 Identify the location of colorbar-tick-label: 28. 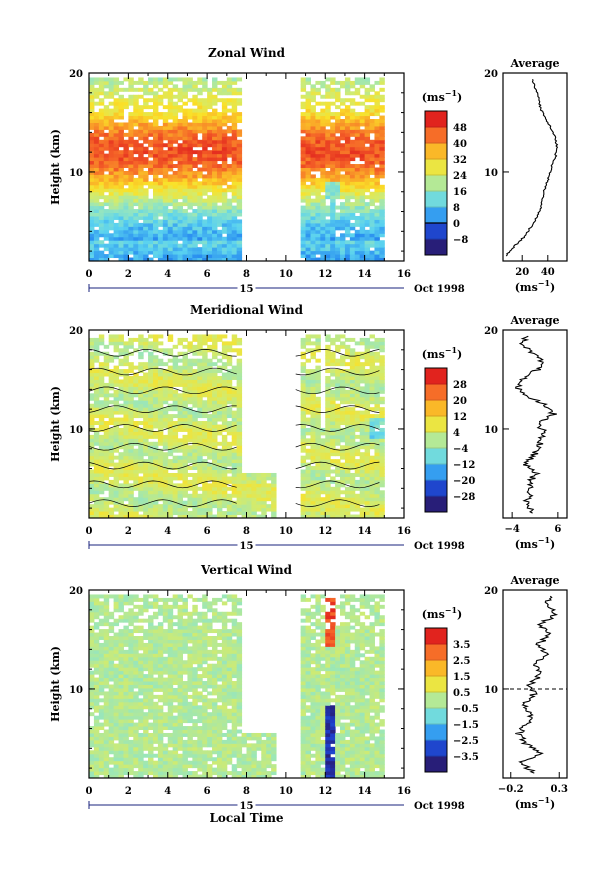
(460, 385).